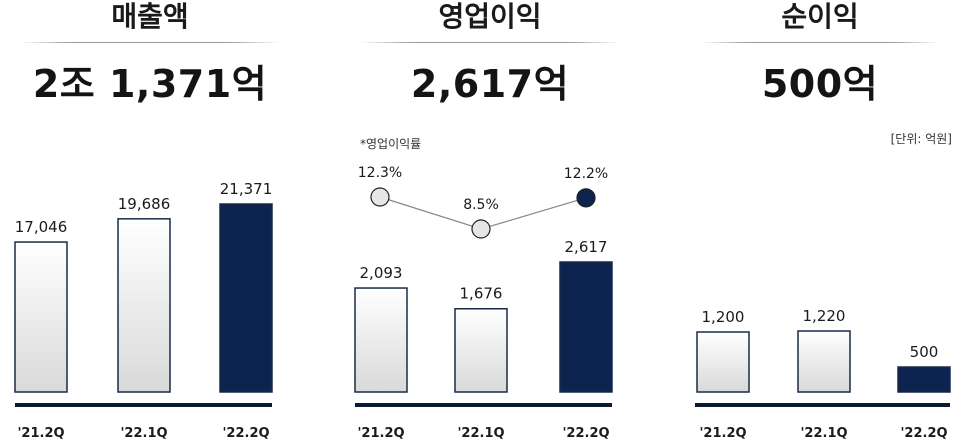 This screenshot has height=447, width=960. I want to click on sales-total: 2조 1,371억, so click(150, 84).